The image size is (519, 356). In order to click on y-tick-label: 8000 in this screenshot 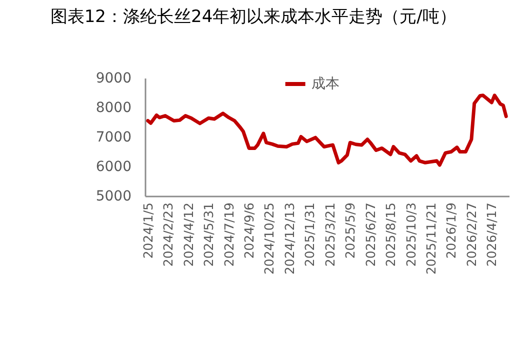, I will do `click(114, 108)`.